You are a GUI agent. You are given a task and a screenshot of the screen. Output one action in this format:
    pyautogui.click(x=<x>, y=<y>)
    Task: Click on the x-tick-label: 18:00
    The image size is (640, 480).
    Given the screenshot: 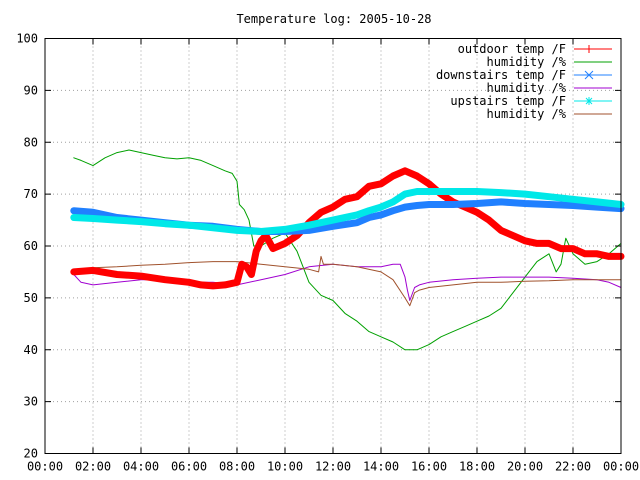 What is the action you would take?
    pyautogui.click(x=477, y=467)
    